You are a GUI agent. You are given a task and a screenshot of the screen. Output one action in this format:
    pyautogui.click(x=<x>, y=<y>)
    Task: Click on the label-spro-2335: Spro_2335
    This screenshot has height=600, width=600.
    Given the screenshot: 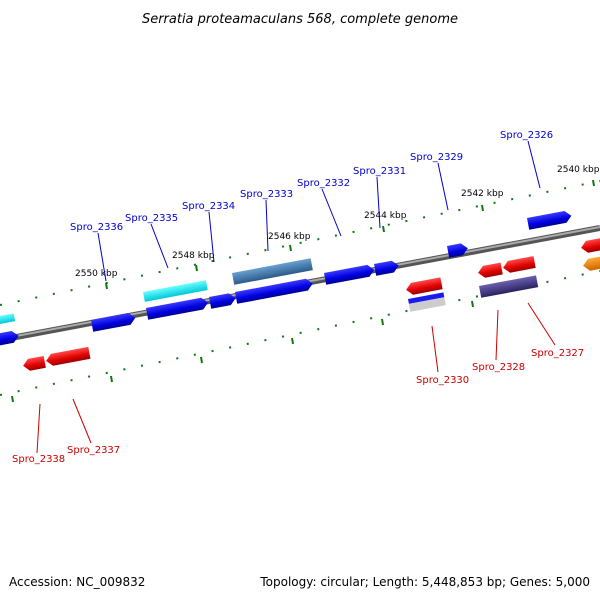 What is the action you would take?
    pyautogui.click(x=151, y=218)
    